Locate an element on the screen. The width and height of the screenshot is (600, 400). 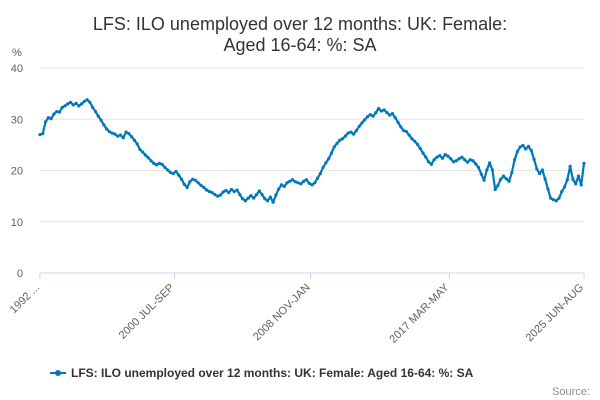
x-tick-label-3: 2017 MAR-MAY is located at coordinates (419, 313).